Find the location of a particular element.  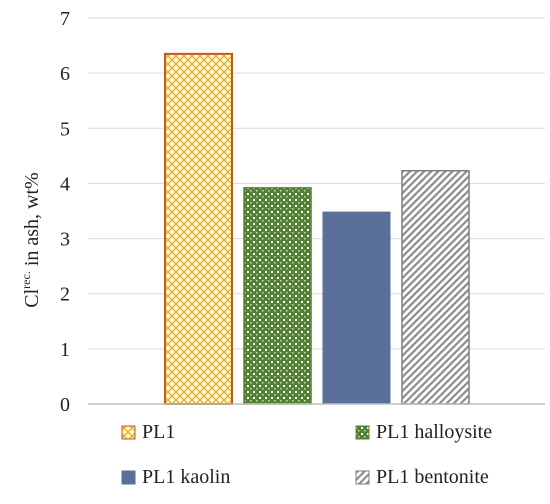

legend: PL1 PL1 halloysite PL1 kaolin PL1 bentonite is located at coordinates (306, 454).